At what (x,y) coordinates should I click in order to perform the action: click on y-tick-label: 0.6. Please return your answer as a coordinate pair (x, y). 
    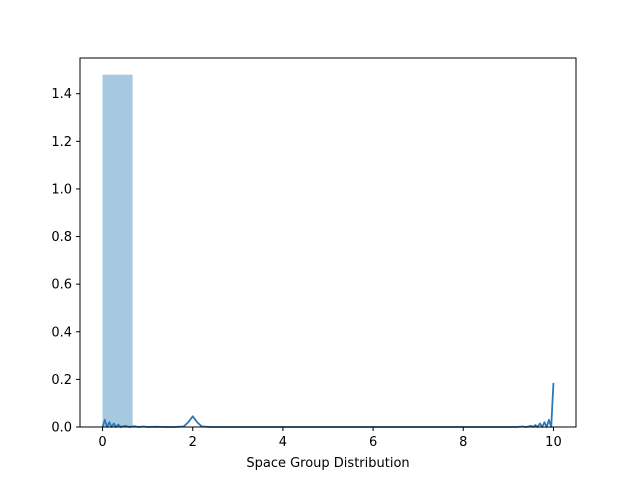
    Looking at the image, I should click on (61, 285).